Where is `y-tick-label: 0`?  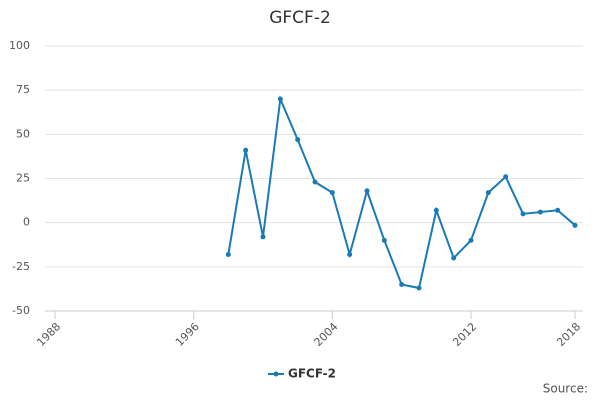 y-tick-label: 0 is located at coordinates (26, 222).